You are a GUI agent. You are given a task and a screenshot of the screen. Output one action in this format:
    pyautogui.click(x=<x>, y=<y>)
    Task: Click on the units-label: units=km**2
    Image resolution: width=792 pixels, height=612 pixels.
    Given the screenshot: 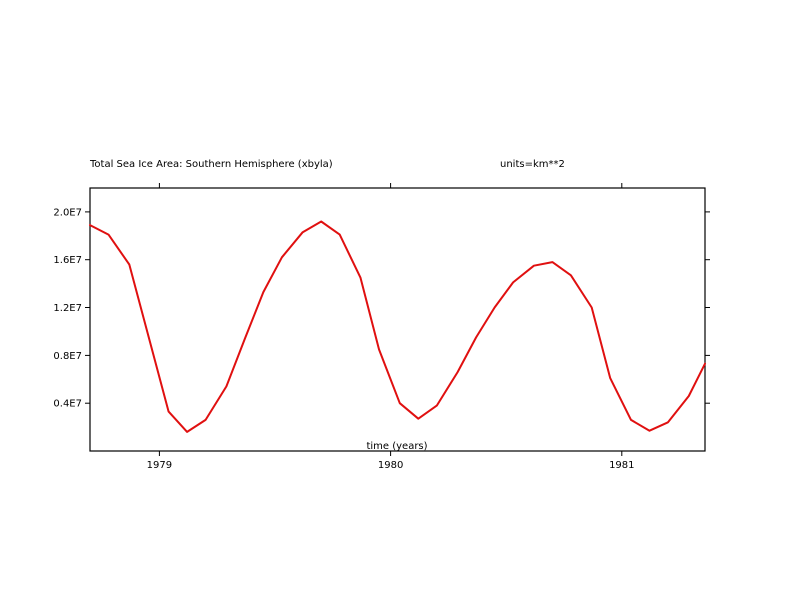 What is the action you would take?
    pyautogui.click(x=532, y=164)
    